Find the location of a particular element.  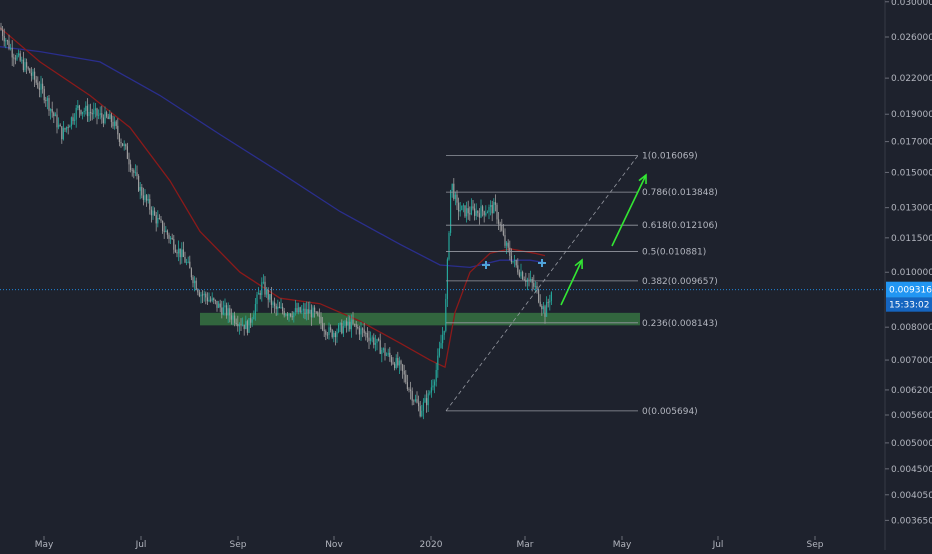

price-tick-label: 0.026000 is located at coordinates (911, 38).